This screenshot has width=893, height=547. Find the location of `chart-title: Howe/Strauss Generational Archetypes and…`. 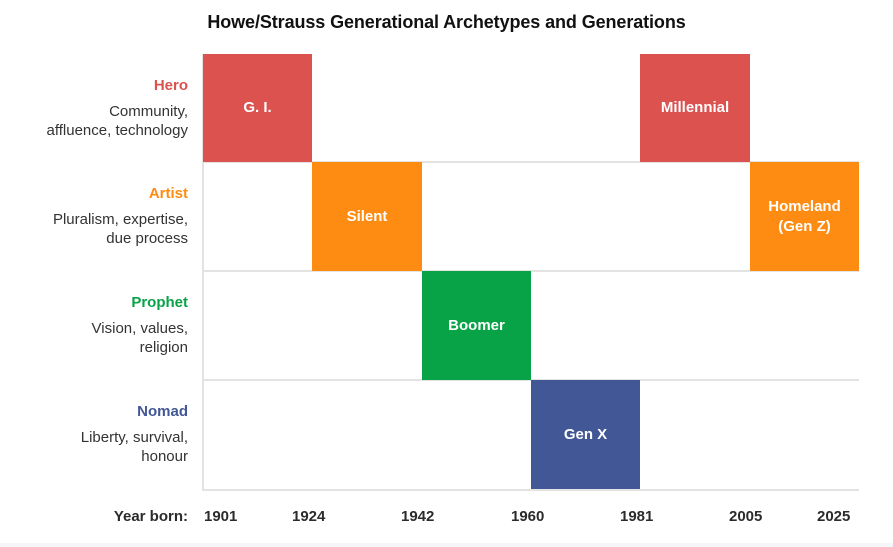

chart-title: Howe/Strauss Generational Archetypes and… is located at coordinates (446, 22).